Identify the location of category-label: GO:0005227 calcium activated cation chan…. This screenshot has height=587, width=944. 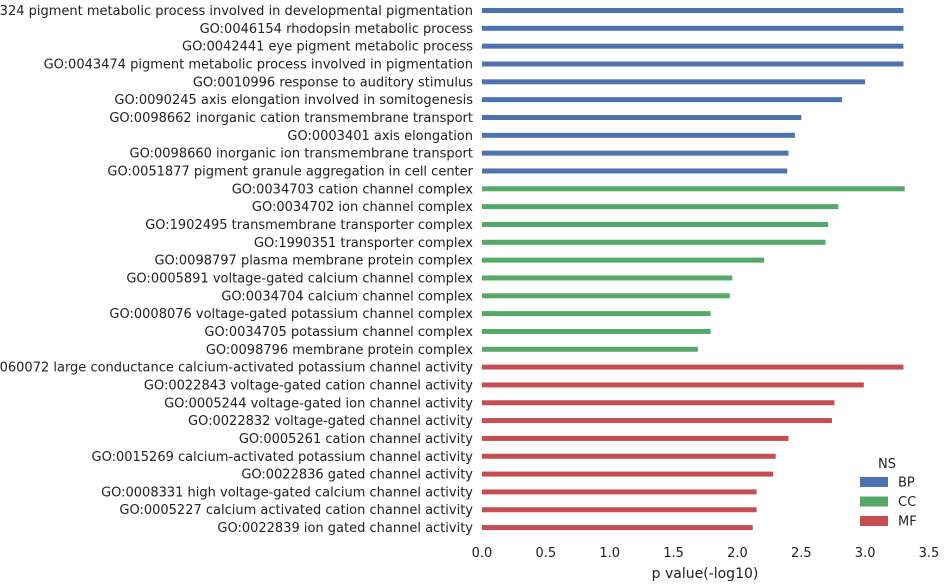
(296, 510).